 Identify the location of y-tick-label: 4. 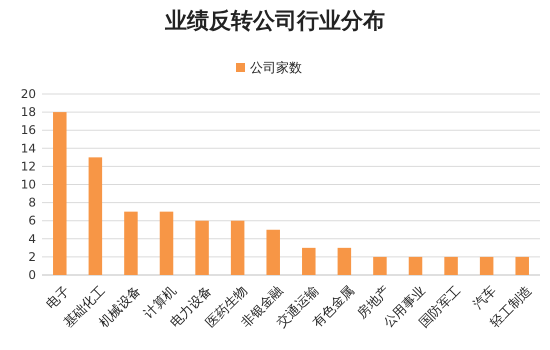
(32, 239).